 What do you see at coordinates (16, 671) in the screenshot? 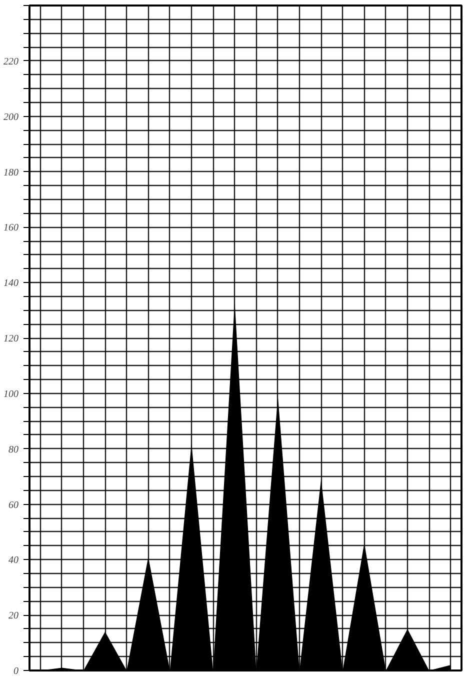
I see `y-tick-label: 0` at bounding box center [16, 671].